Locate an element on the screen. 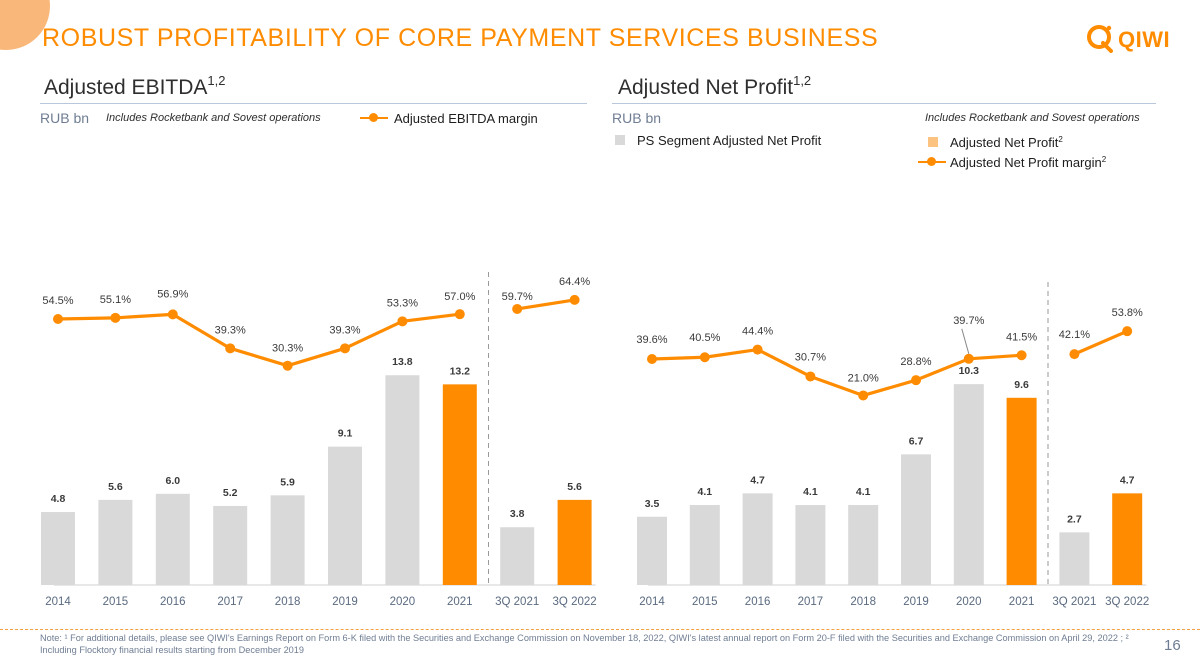 This screenshot has height=663, width=1200. margin-label: 42.1% is located at coordinates (1074, 335).